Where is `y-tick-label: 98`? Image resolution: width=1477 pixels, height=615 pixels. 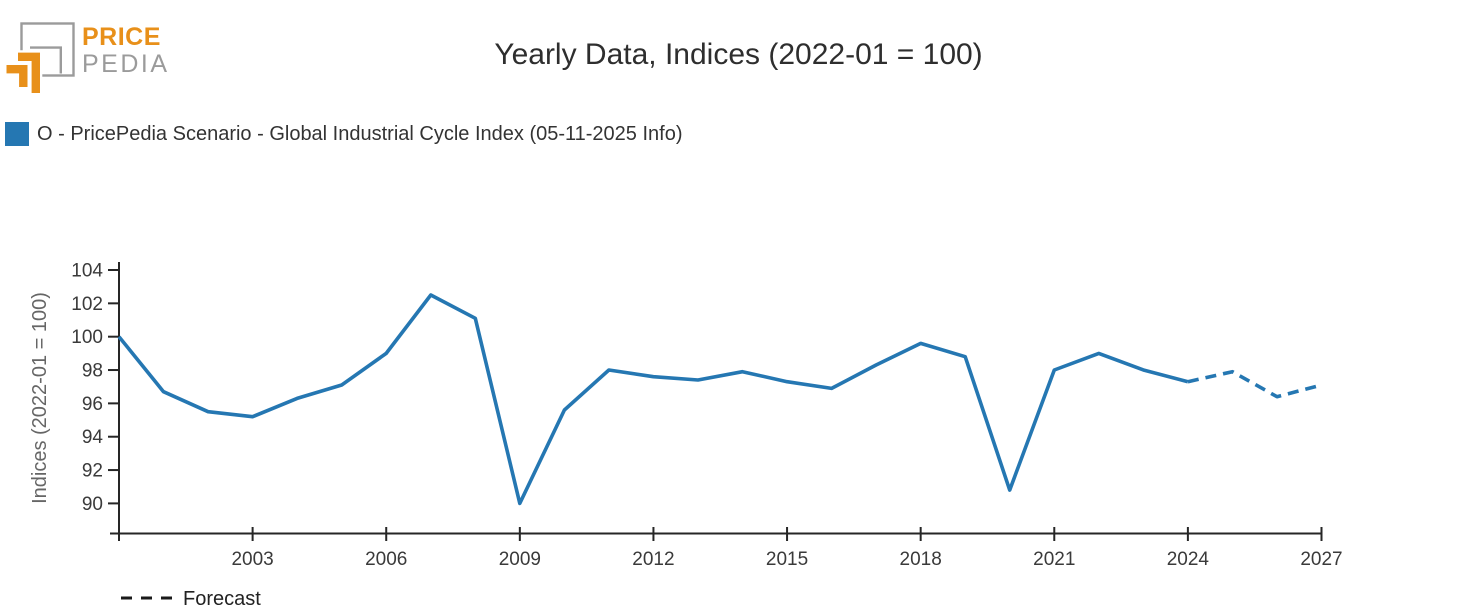 y-tick-label: 98 is located at coordinates (92, 371).